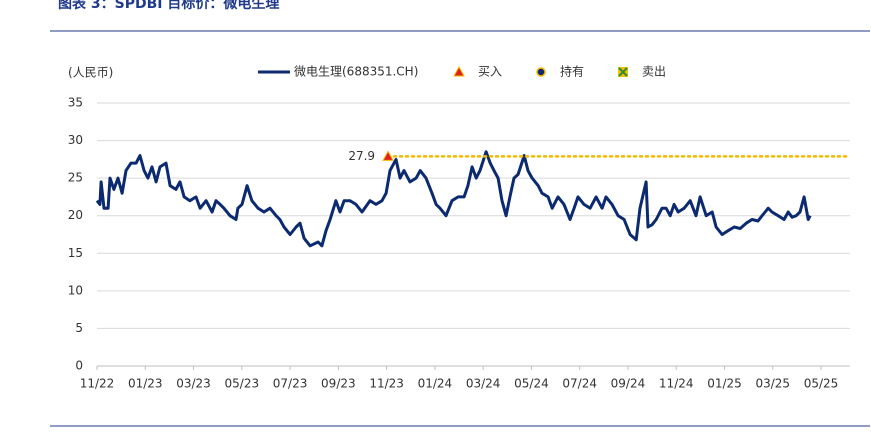 The image size is (871, 441). Describe the element at coordinates (772, 384) in the screenshot. I see `x-tick-label: 03/25` at that location.